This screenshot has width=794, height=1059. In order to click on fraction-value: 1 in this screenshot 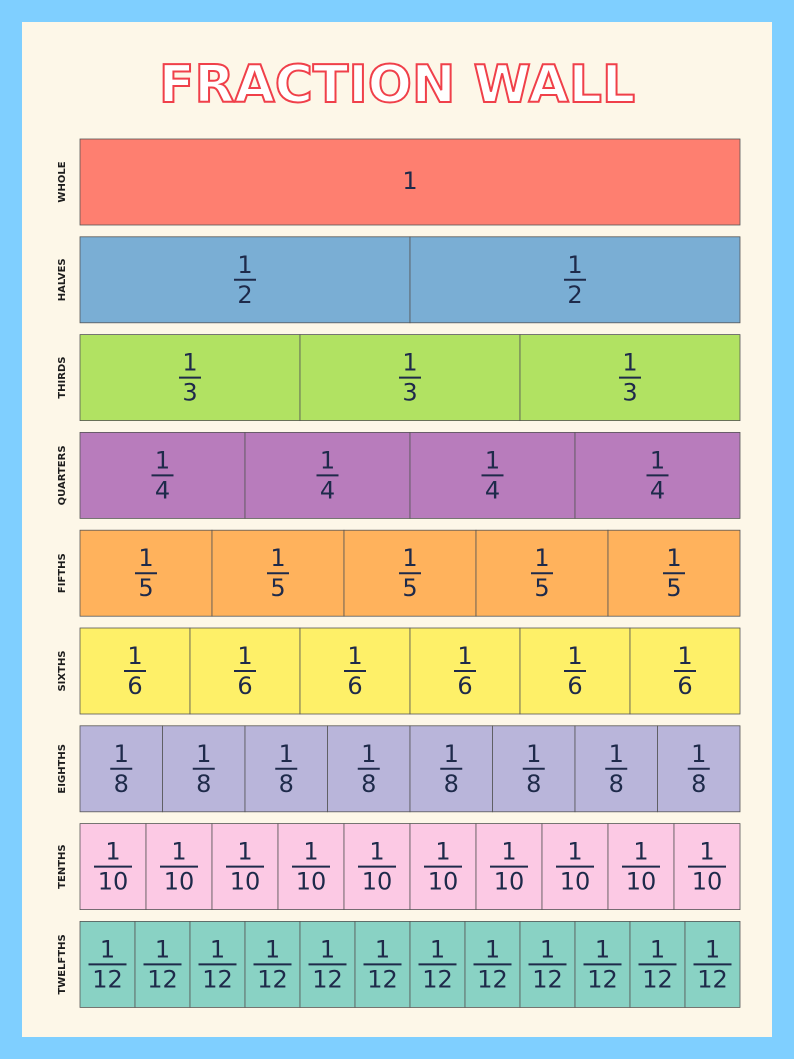, I will do `click(409, 181)`.